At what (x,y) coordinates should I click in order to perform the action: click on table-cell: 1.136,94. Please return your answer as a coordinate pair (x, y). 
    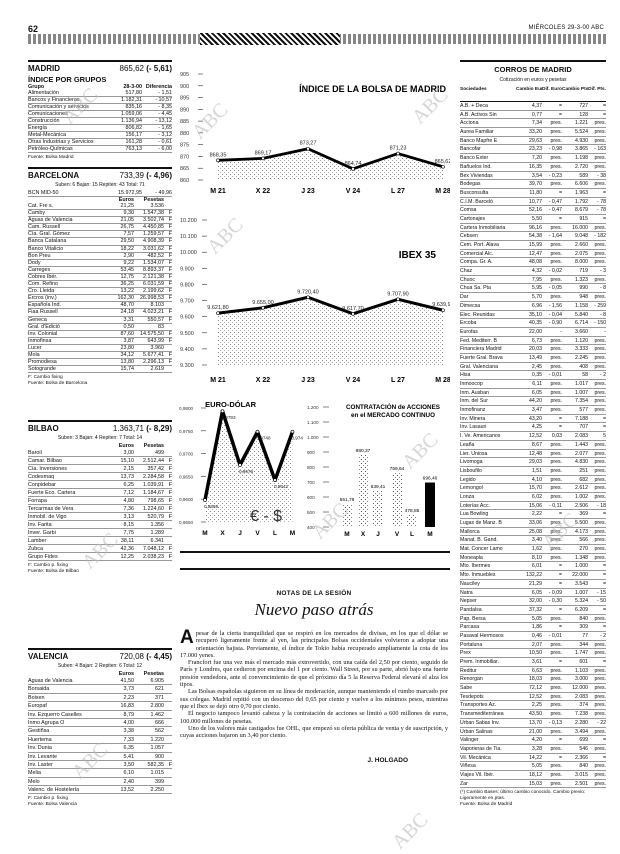
    Looking at the image, I should click on (131, 121).